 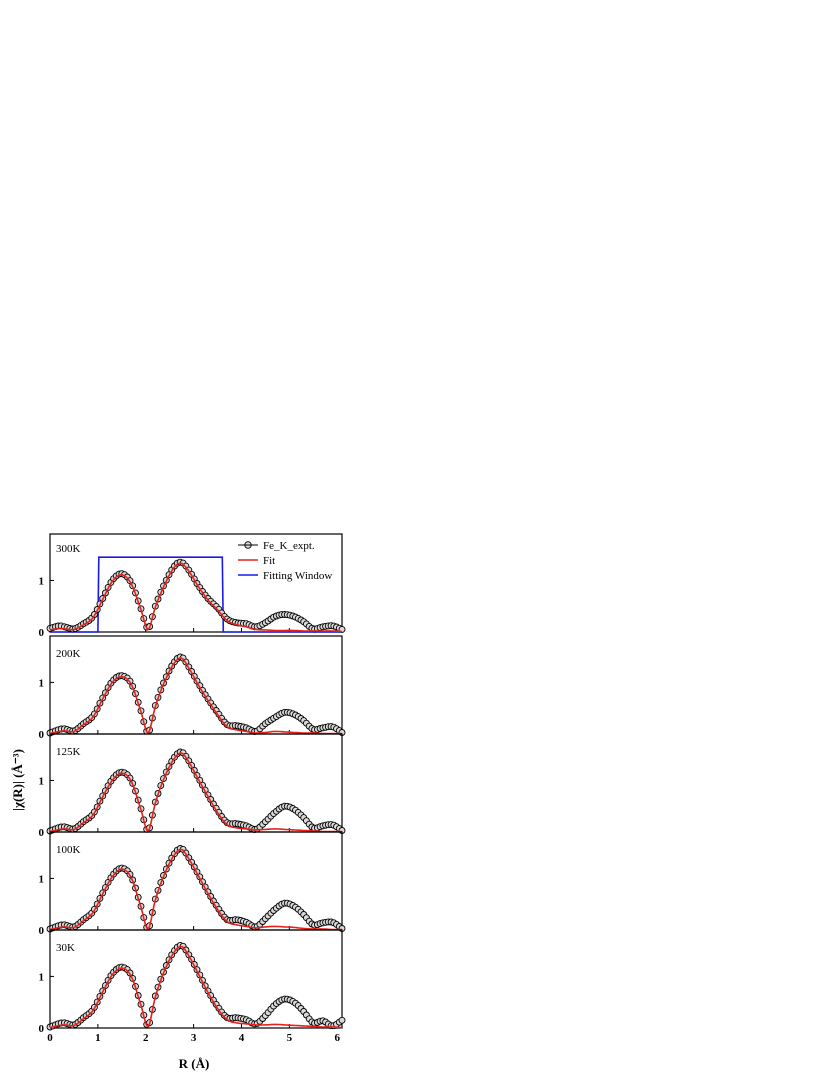 What do you see at coordinates (98, 1038) in the screenshot?
I see `x-tick-label: 1` at bounding box center [98, 1038].